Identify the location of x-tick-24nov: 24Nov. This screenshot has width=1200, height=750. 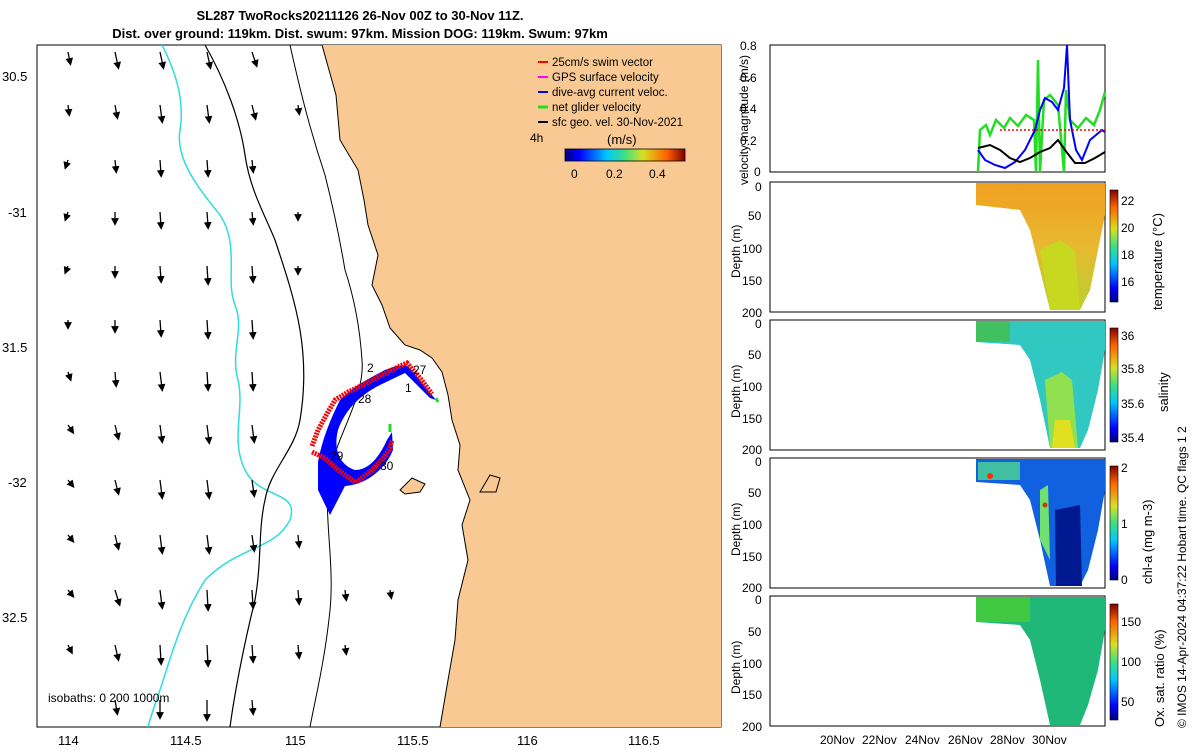
(922, 740).